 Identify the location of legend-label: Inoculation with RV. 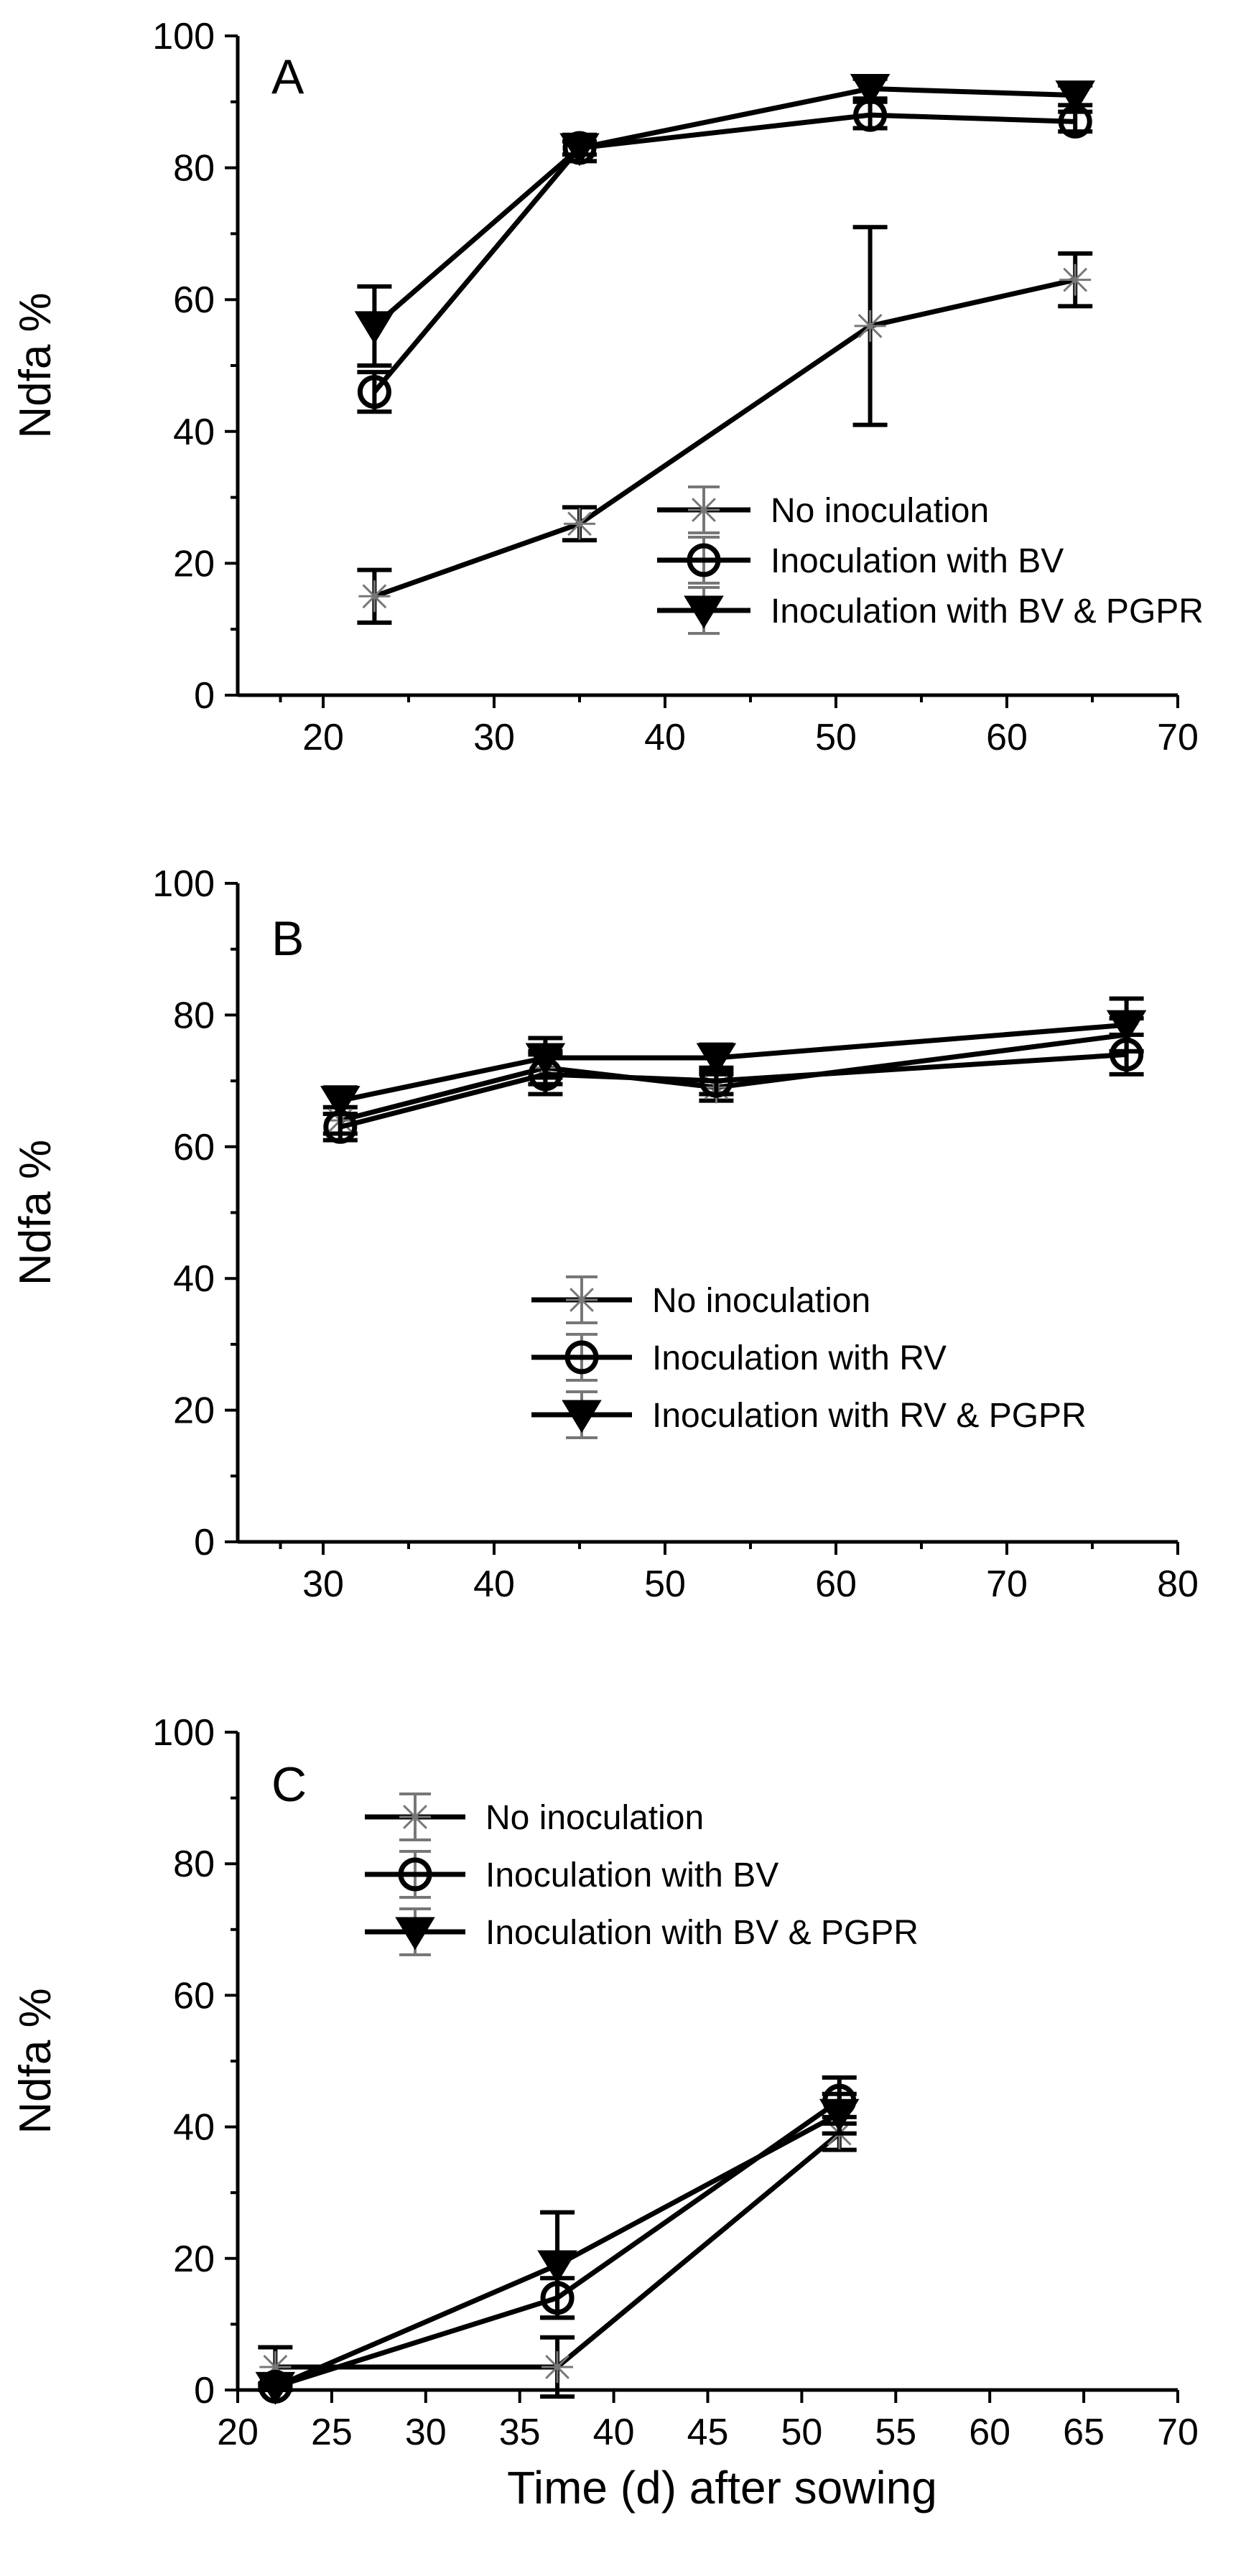
(800, 1358).